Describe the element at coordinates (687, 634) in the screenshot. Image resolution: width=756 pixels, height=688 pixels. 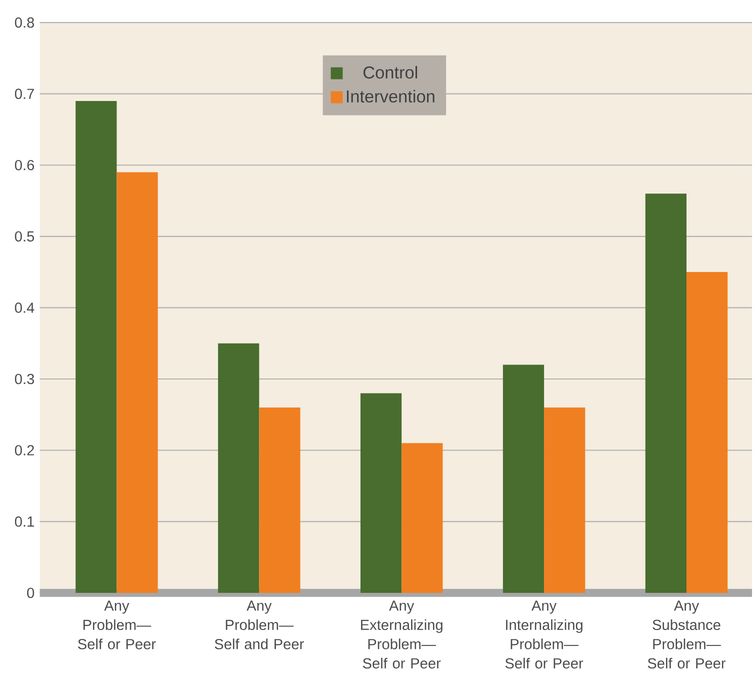
I see `x-tick-label: Any Substance Problem— Self or Peer` at that location.